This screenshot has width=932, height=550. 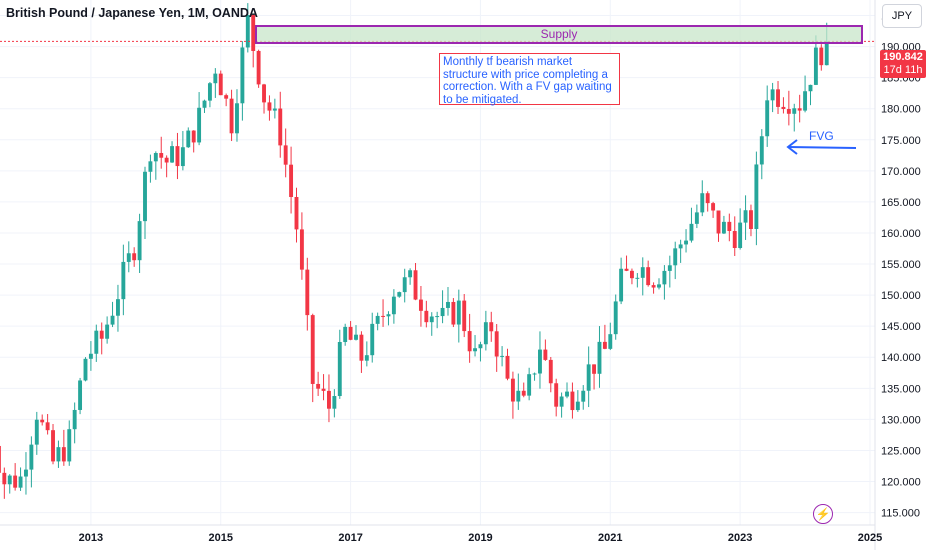 What do you see at coordinates (901, 358) in the screenshot?
I see `y-tick-label: 140.000` at bounding box center [901, 358].